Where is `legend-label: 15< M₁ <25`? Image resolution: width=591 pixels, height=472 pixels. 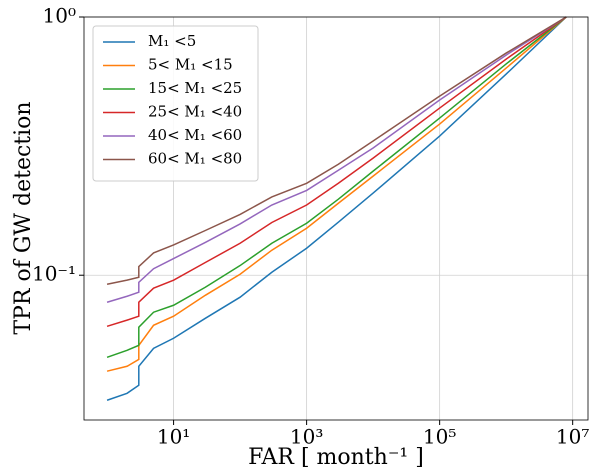
legend-label: 15< M₁ <25 is located at coordinates (195, 88).